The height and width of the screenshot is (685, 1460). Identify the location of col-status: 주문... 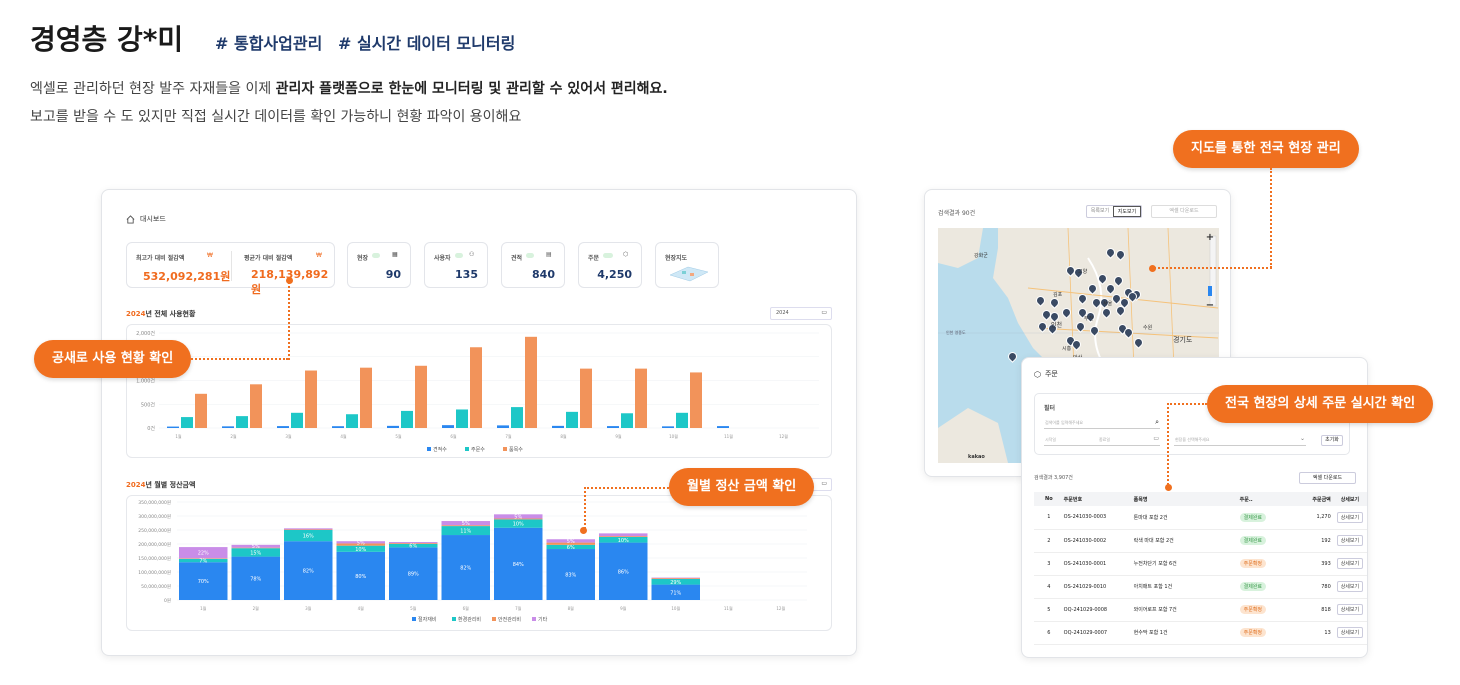
(1246, 499).